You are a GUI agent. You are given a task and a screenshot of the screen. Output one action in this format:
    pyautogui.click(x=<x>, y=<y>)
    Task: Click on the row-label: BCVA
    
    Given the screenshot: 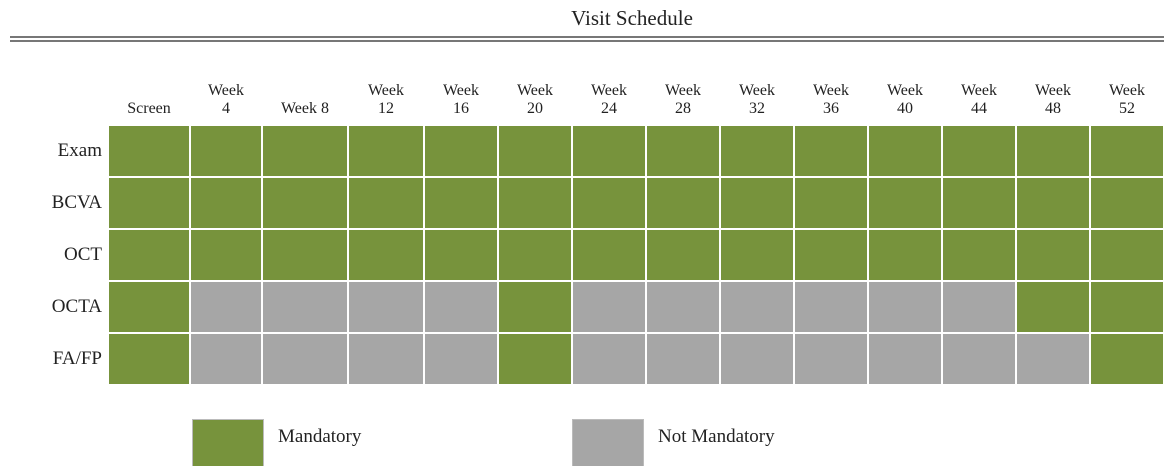 What is the action you would take?
    pyautogui.click(x=76, y=202)
    